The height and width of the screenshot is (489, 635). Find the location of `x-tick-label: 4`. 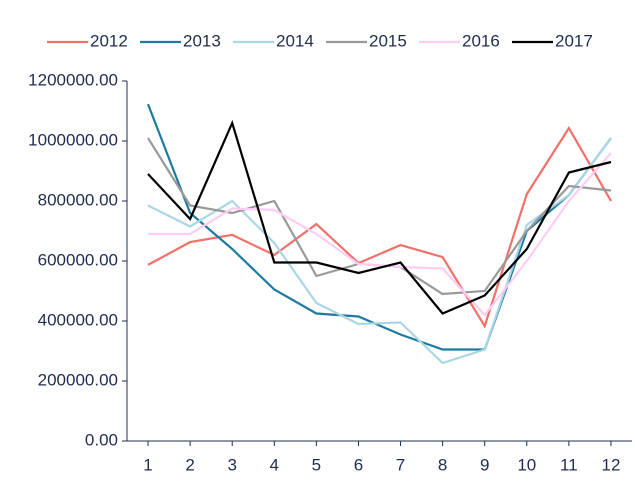

x-tick-label: 4 is located at coordinates (274, 464).